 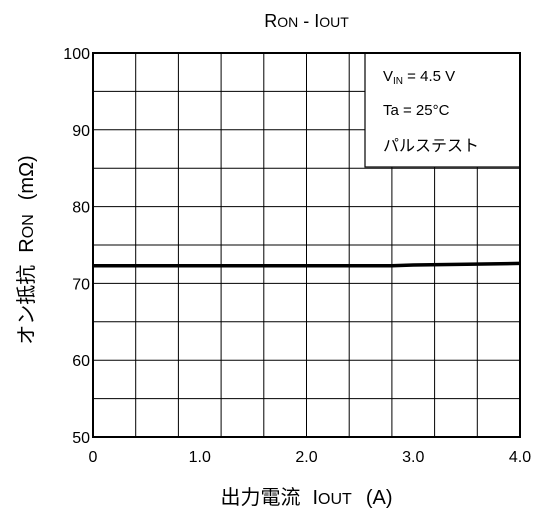 I want to click on y-tick-label: 100, so click(x=76, y=54).